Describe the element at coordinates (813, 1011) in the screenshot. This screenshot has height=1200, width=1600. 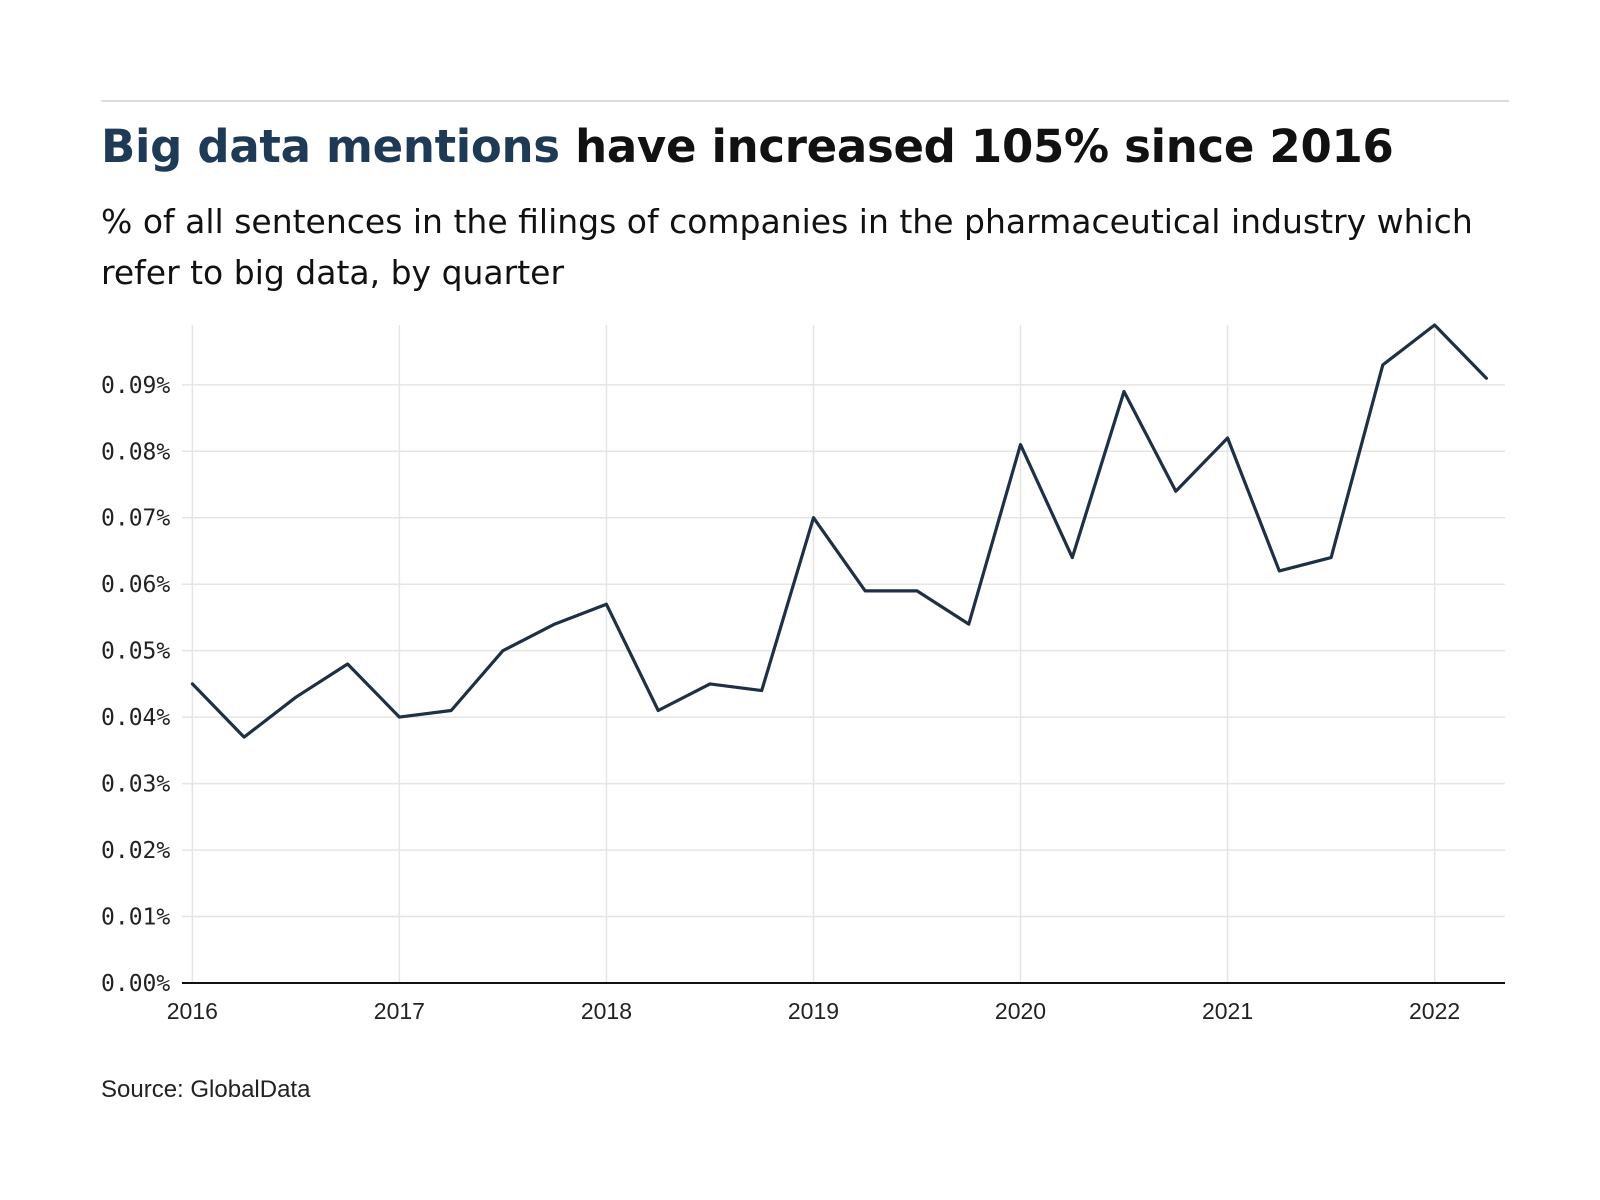
I see `x-tick-label: 2019` at that location.